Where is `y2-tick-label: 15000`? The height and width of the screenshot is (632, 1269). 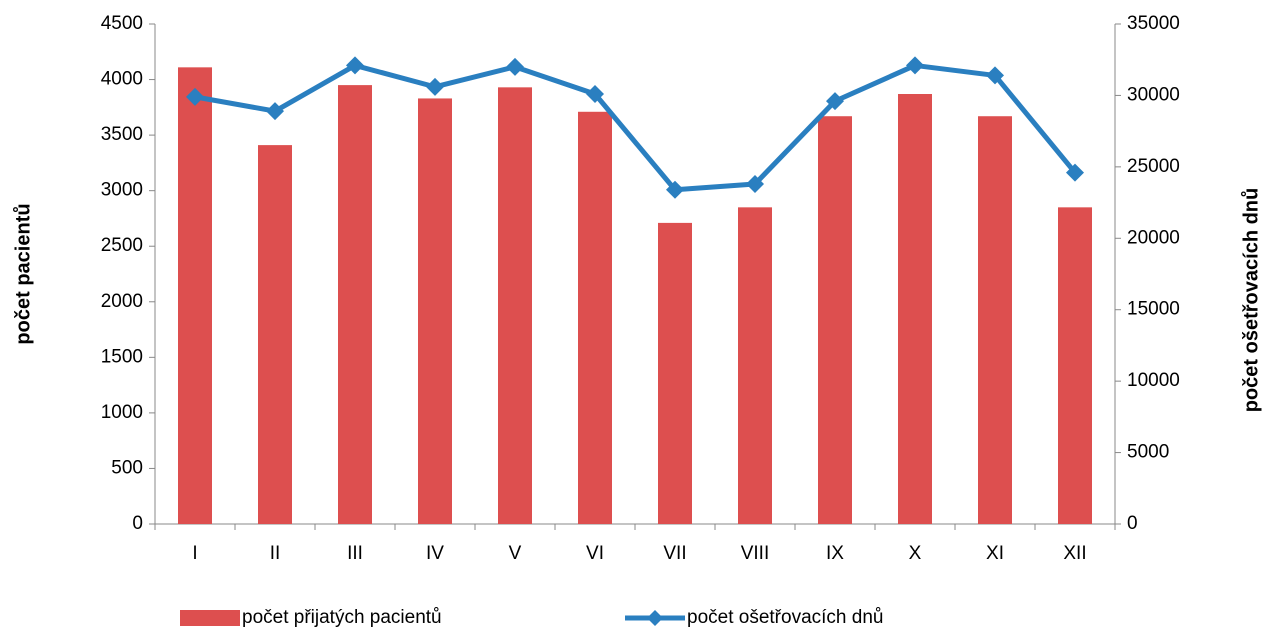
y2-tick-label: 15000 is located at coordinates (1153, 309).